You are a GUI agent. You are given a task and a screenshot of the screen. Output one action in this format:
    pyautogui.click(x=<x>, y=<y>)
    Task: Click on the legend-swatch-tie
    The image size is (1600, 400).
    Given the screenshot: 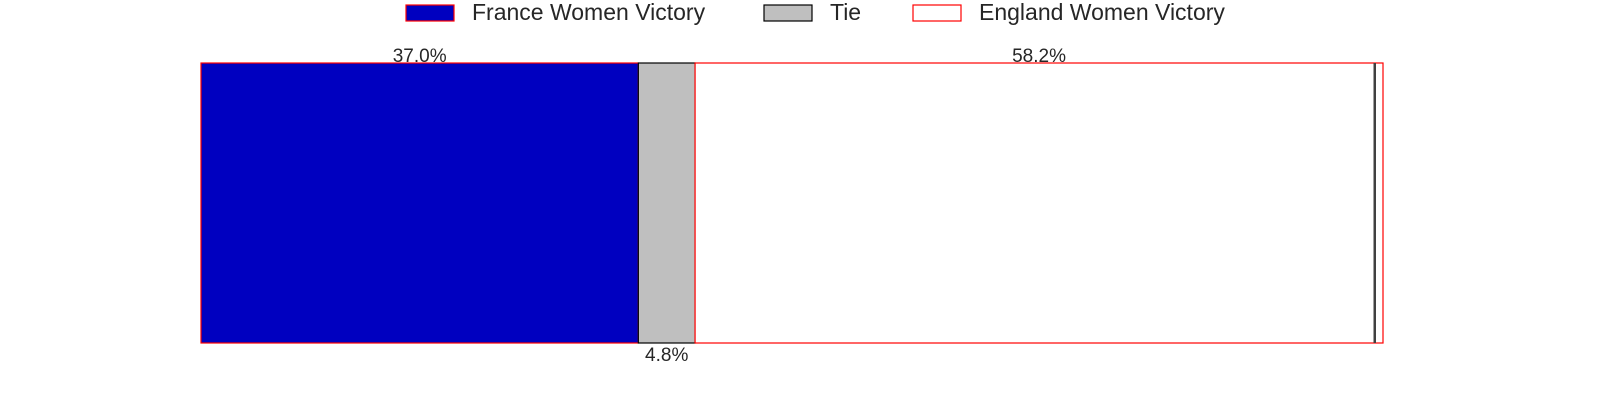 What is the action you would take?
    pyautogui.click(x=788, y=13)
    